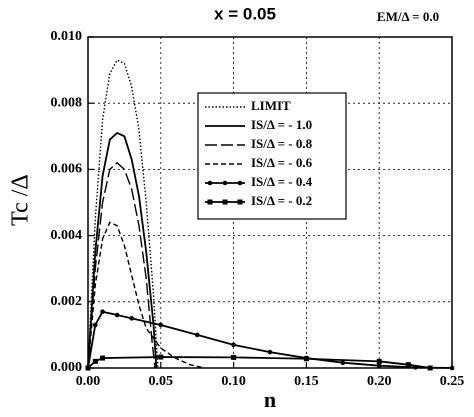 This screenshot has width=474, height=417. I want to click on legend-label: IS/Δ = - 0.2, so click(281, 200).